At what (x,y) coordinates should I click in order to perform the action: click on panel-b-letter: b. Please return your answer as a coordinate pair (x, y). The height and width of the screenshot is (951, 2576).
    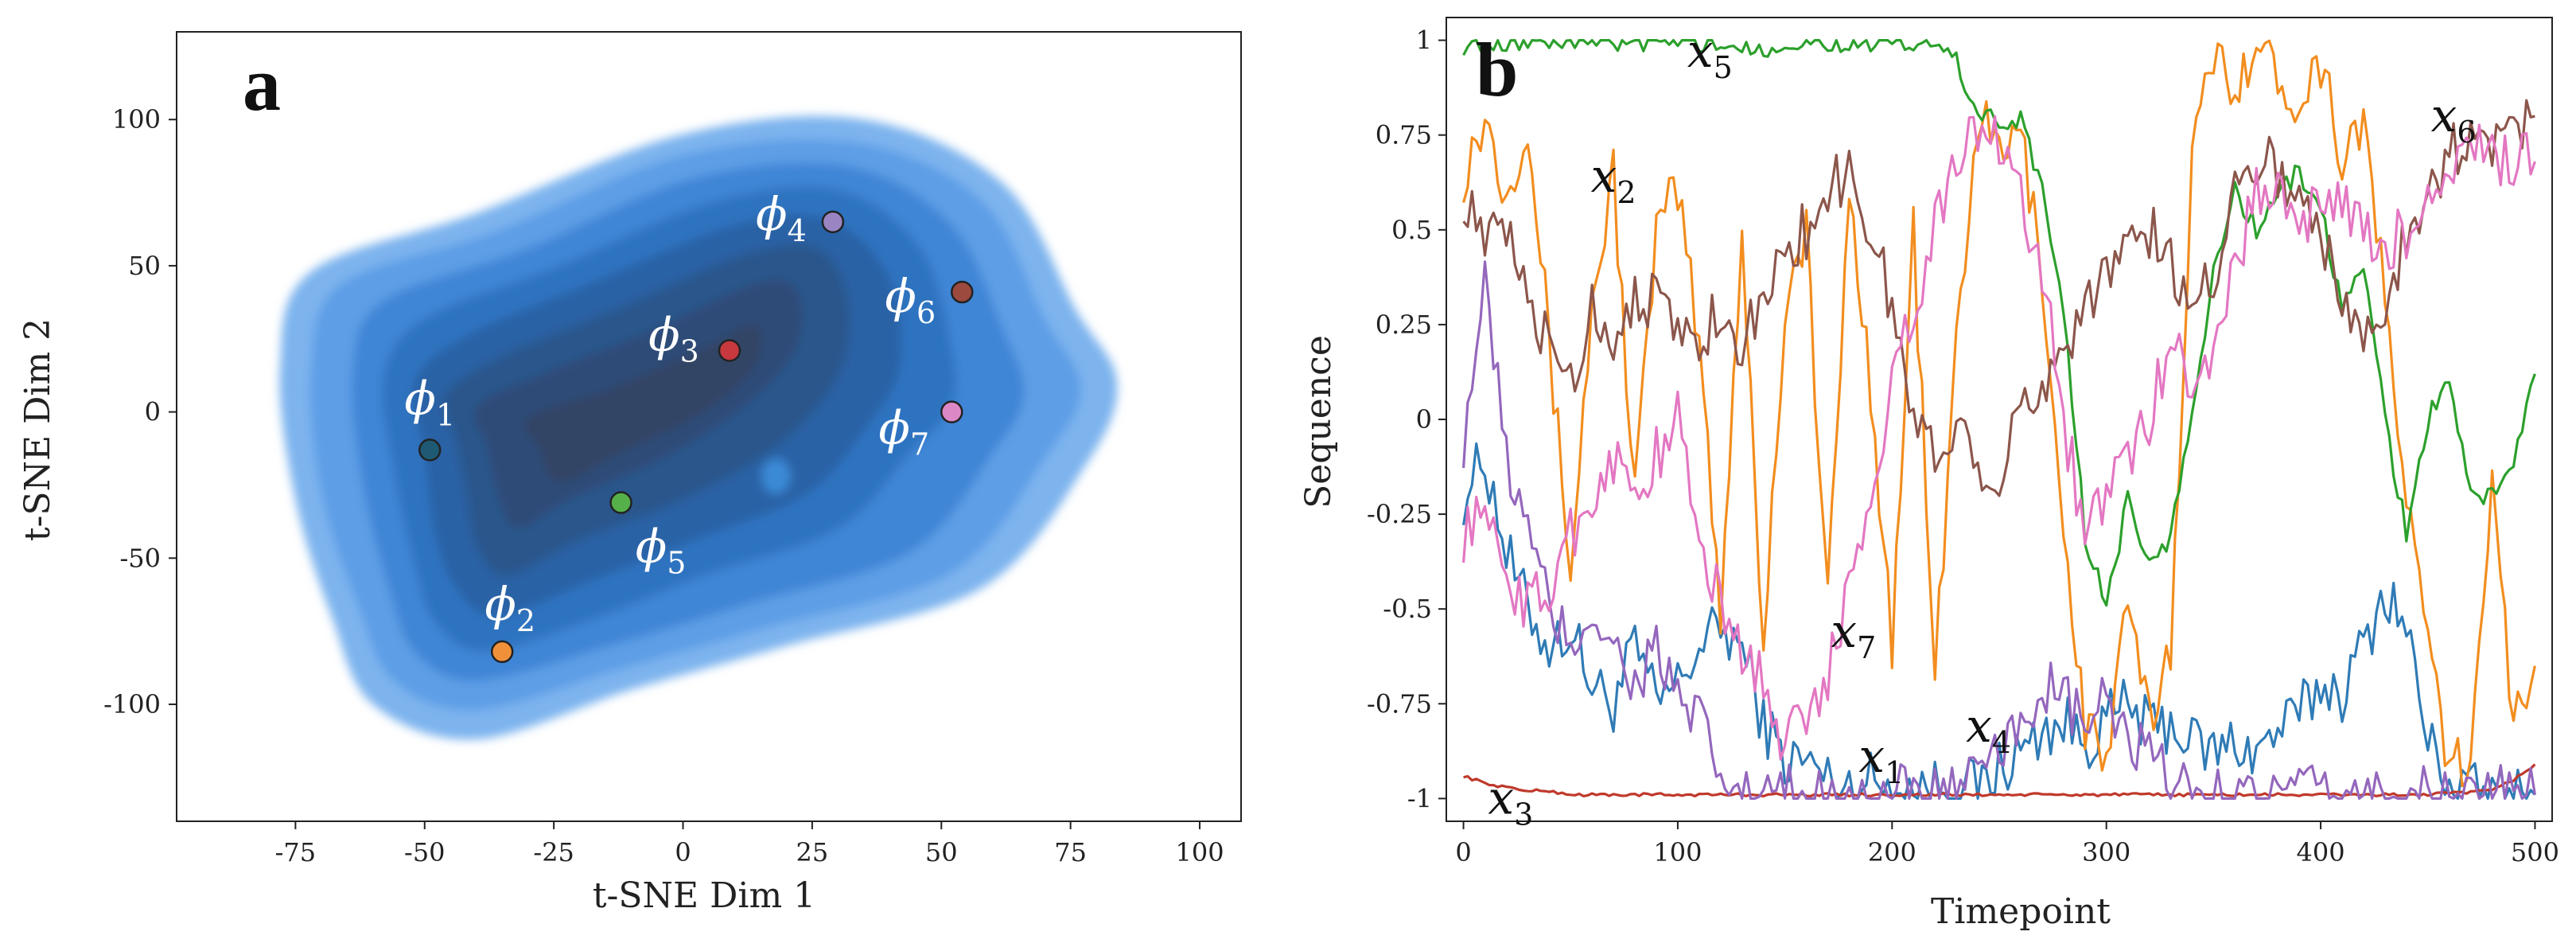
    Looking at the image, I should click on (1497, 69).